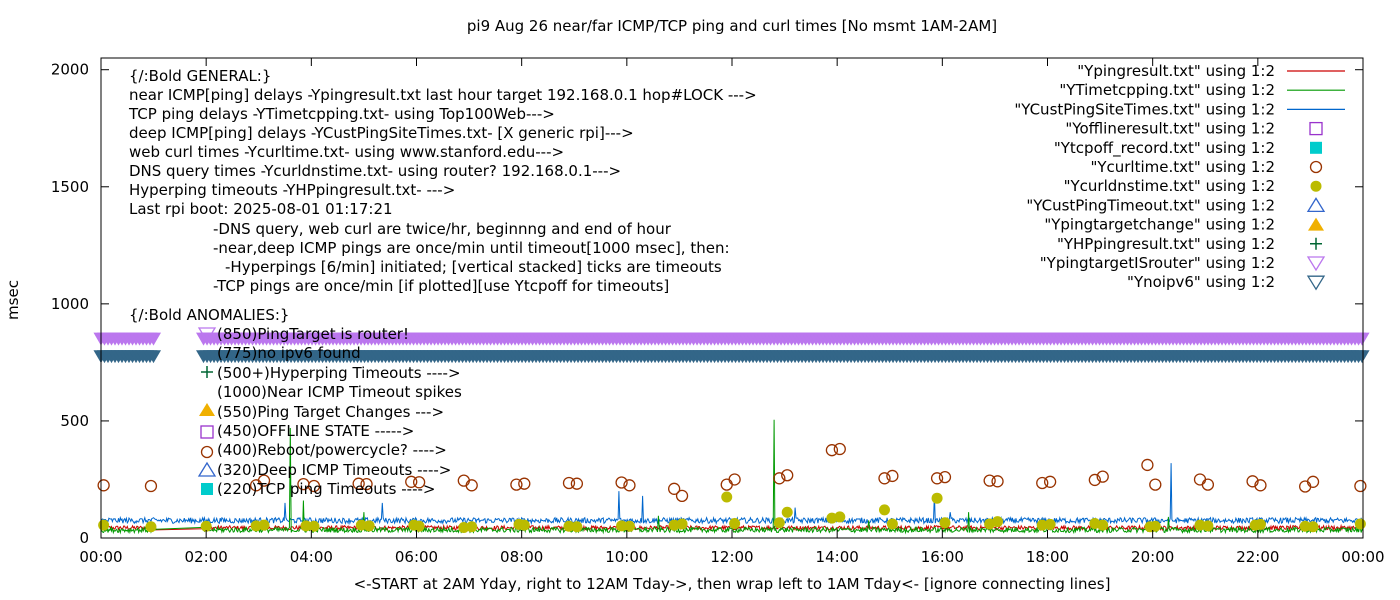 This screenshot has height=600, width=1400. What do you see at coordinates (1257, 557) in the screenshot?
I see `x-tick-label: 22:00` at bounding box center [1257, 557].